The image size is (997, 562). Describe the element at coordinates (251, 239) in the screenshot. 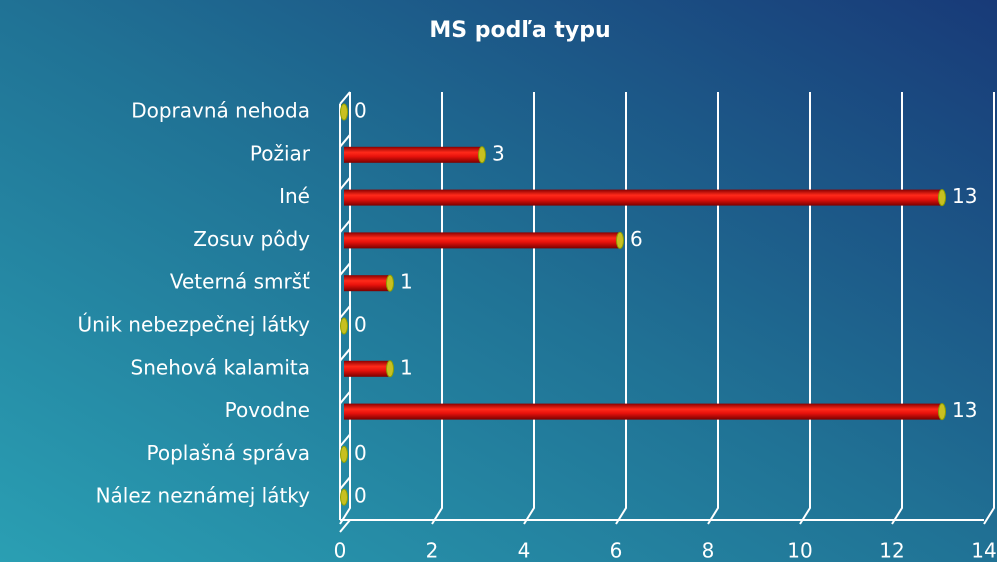

I see `y-tick-label: Zosuv pôdy` at that location.